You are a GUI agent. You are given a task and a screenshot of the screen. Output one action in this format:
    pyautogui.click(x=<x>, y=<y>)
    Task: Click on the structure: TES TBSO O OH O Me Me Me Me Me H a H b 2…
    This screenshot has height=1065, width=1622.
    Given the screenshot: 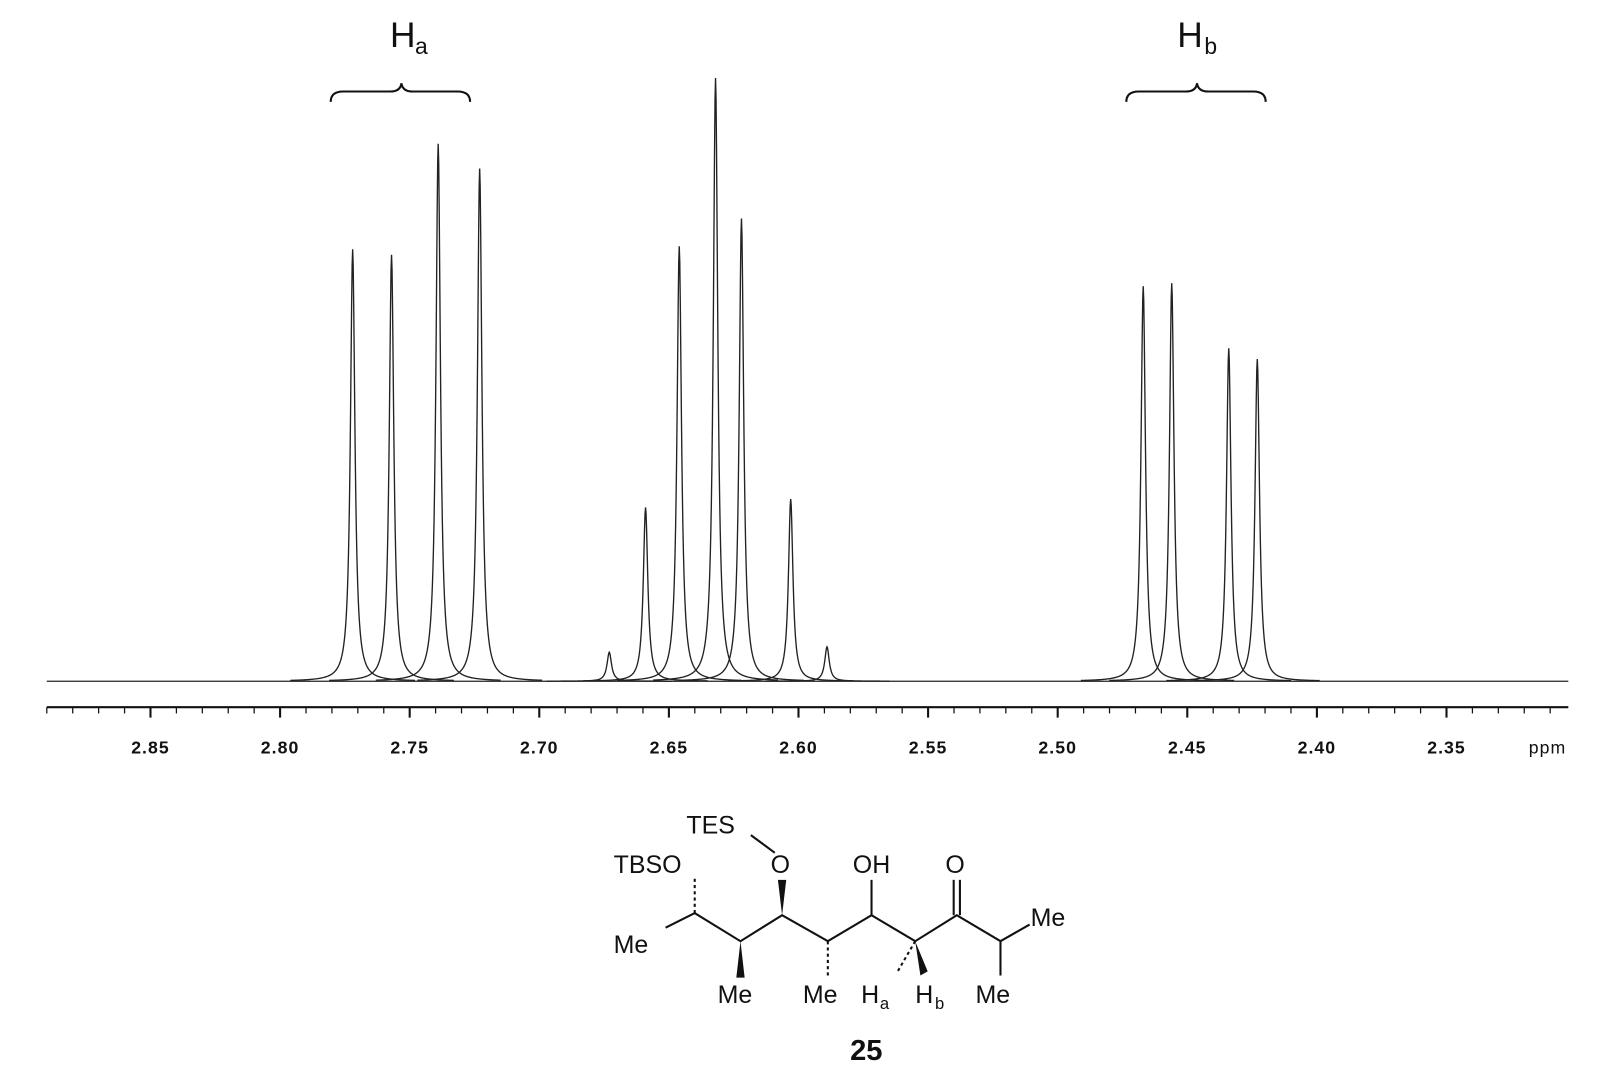 What is the action you would take?
    pyautogui.click(x=840, y=938)
    